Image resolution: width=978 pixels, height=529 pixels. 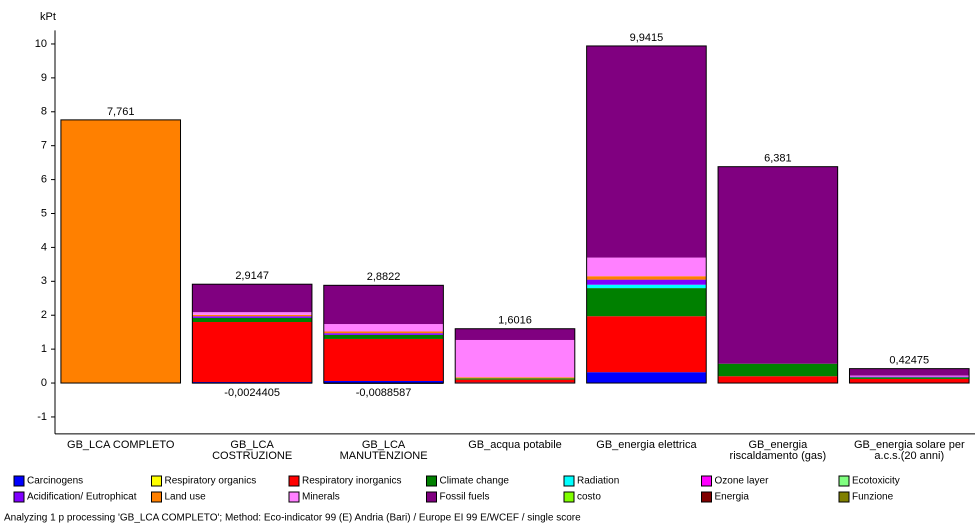 I want to click on y-tick-label: 1, so click(x=44, y=349).